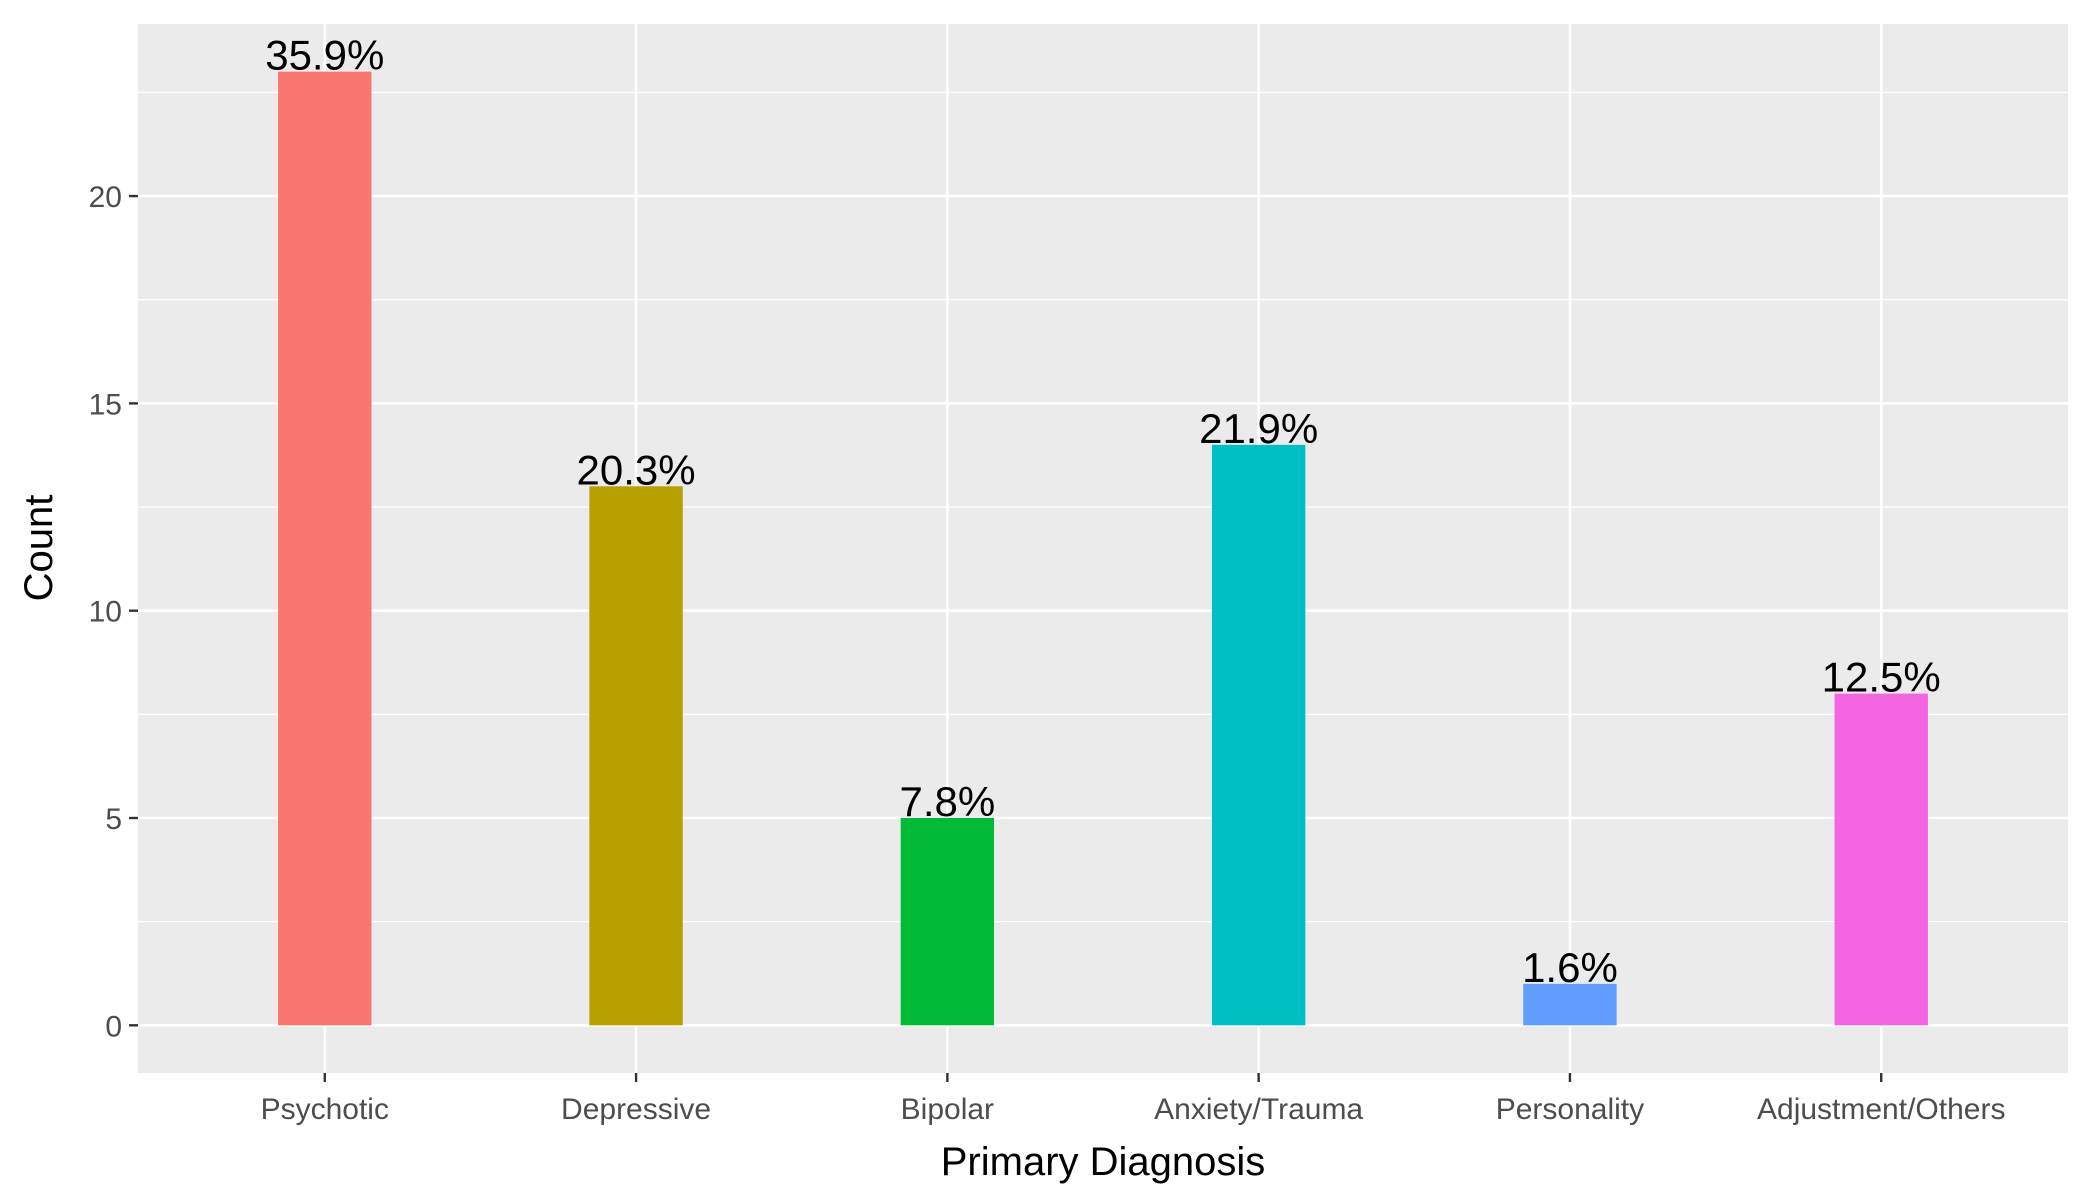 This screenshot has width=2100, height=1200. What do you see at coordinates (39, 548) in the screenshot?
I see `y-axis-title: Count` at bounding box center [39, 548].